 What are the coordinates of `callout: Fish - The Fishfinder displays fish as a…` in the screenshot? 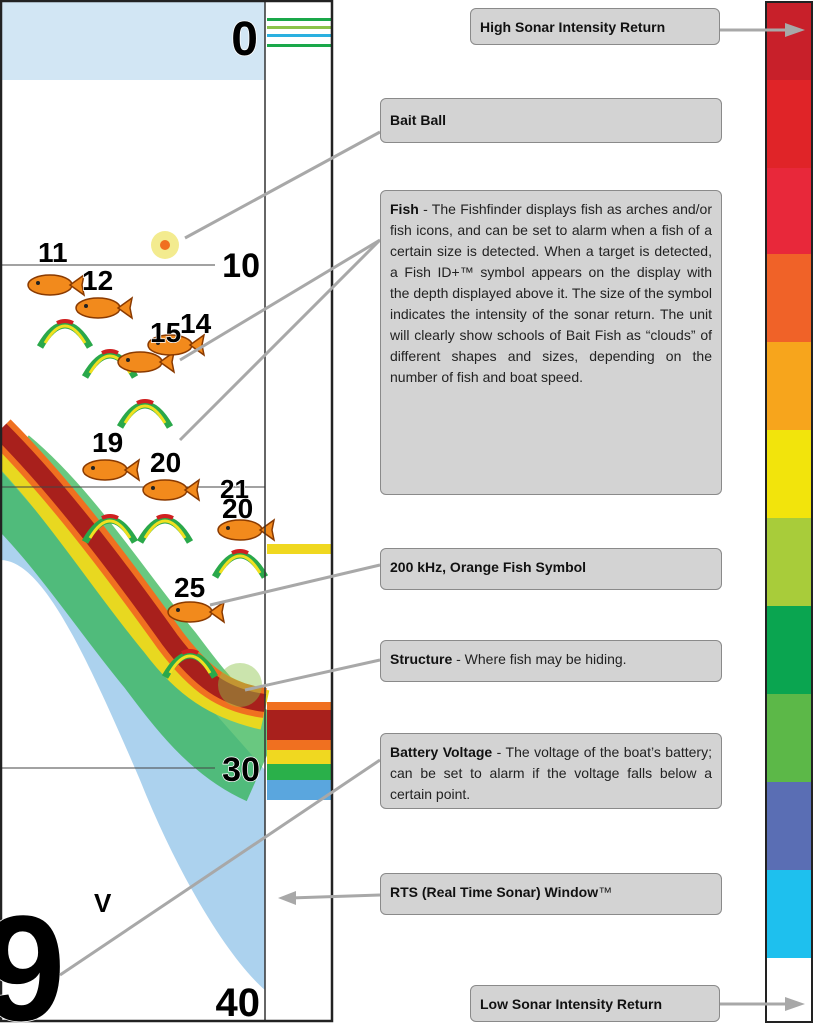 It's located at (551, 342).